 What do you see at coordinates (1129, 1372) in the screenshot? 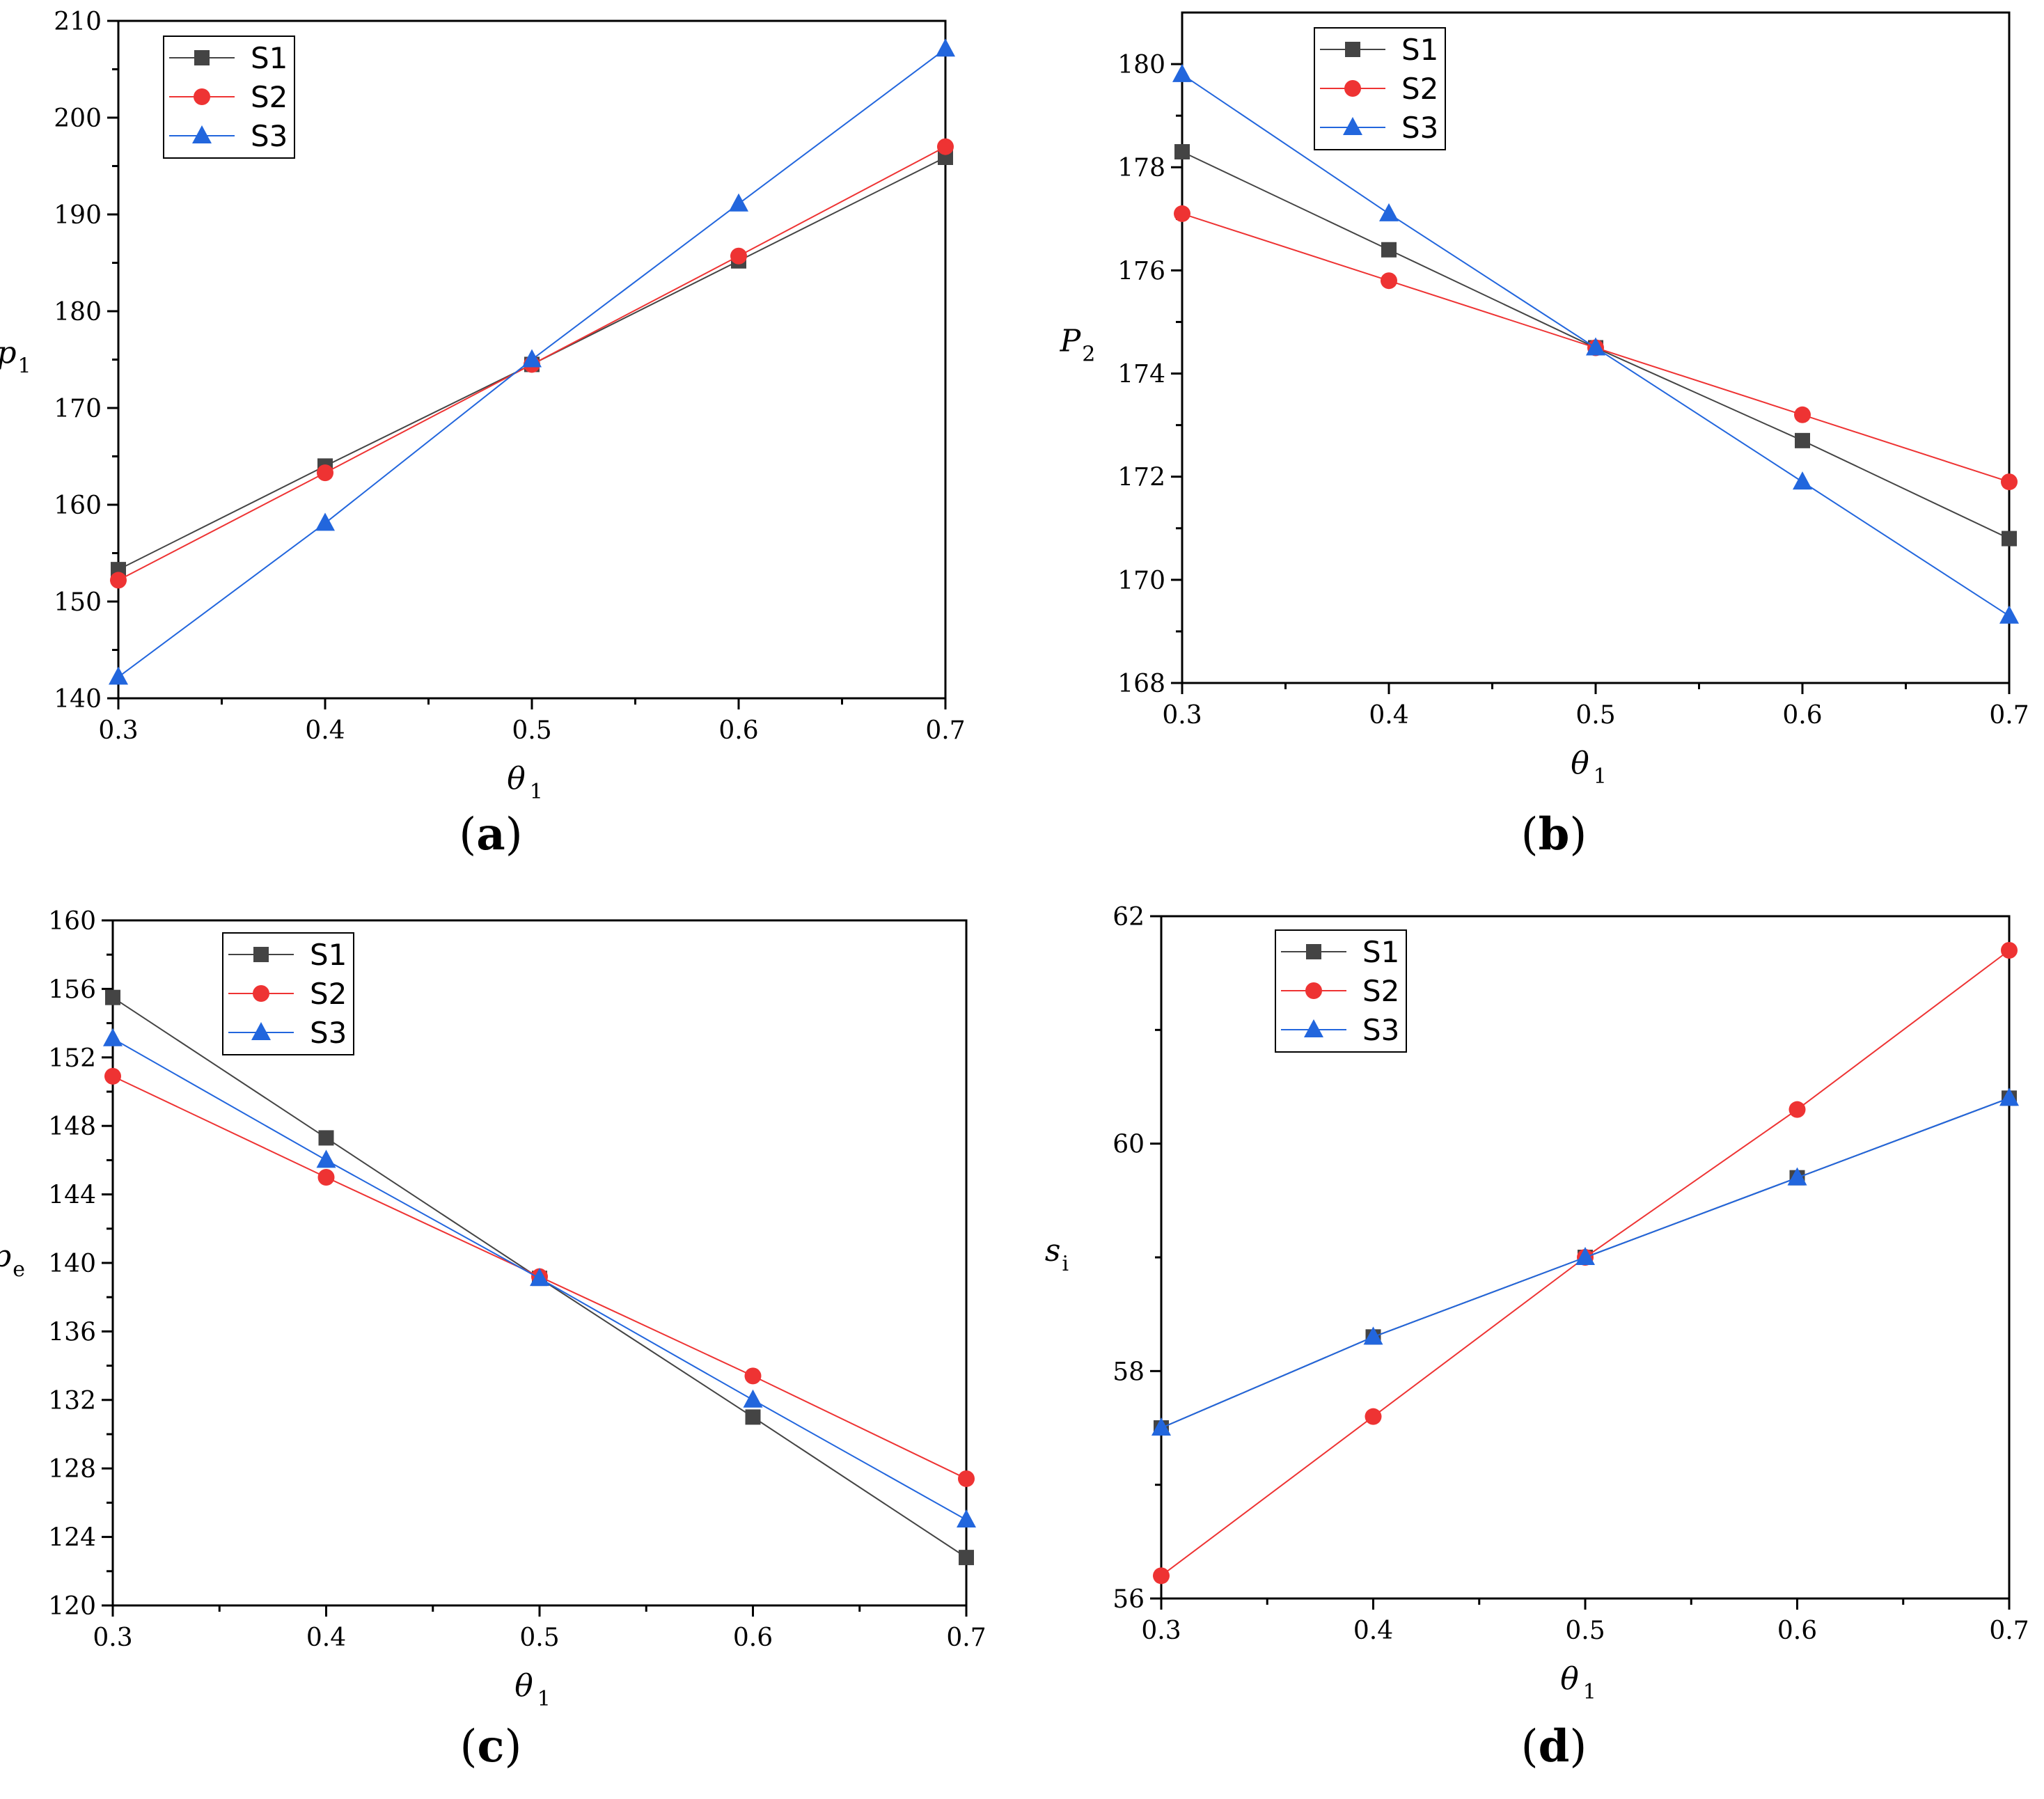
I see `y-tick-label: 58` at bounding box center [1129, 1372].